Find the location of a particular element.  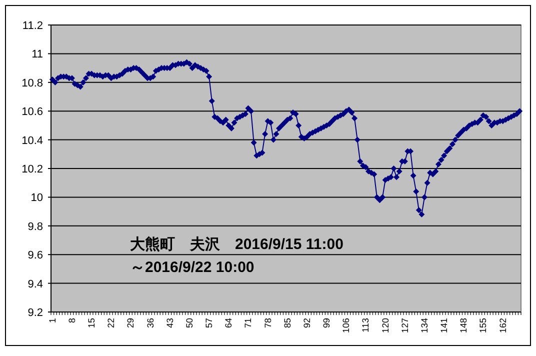

x-tick-label: 85 is located at coordinates (287, 323).